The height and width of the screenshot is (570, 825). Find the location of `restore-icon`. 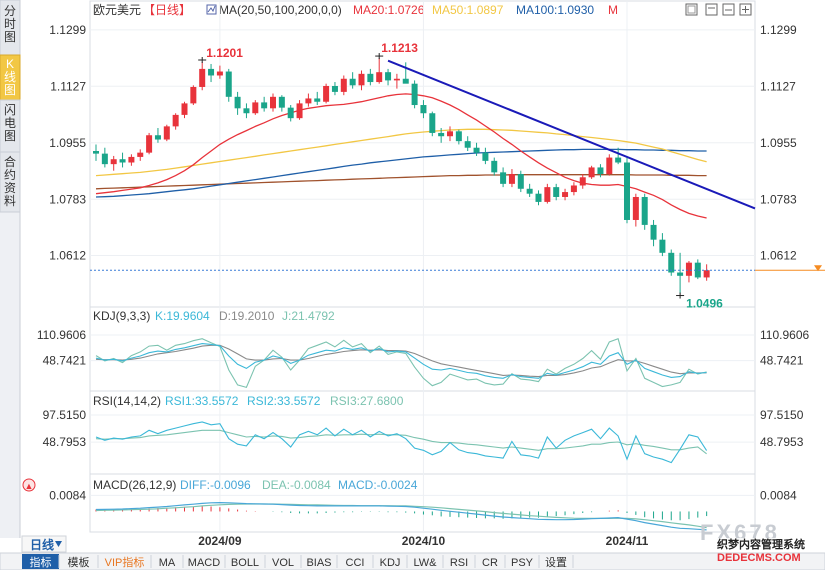

restore-icon is located at coordinates (691, 9).